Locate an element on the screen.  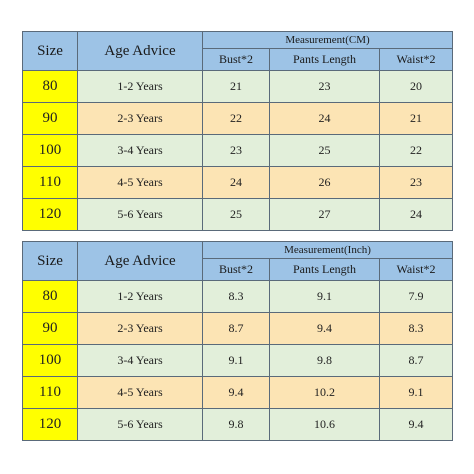
bust-cell: 8.3 is located at coordinates (236, 296).